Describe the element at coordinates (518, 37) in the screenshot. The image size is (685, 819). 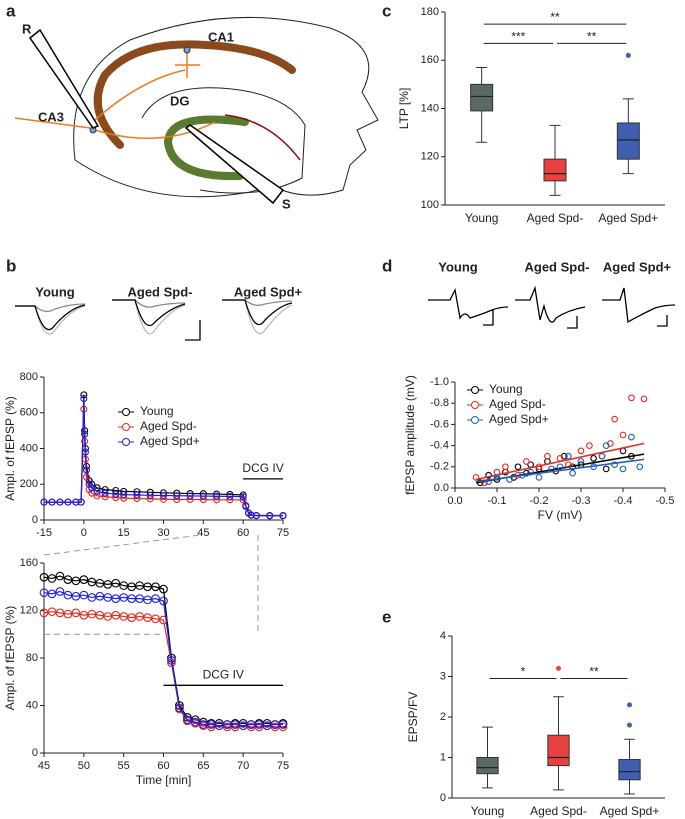
I see `significance-label: ***` at that location.